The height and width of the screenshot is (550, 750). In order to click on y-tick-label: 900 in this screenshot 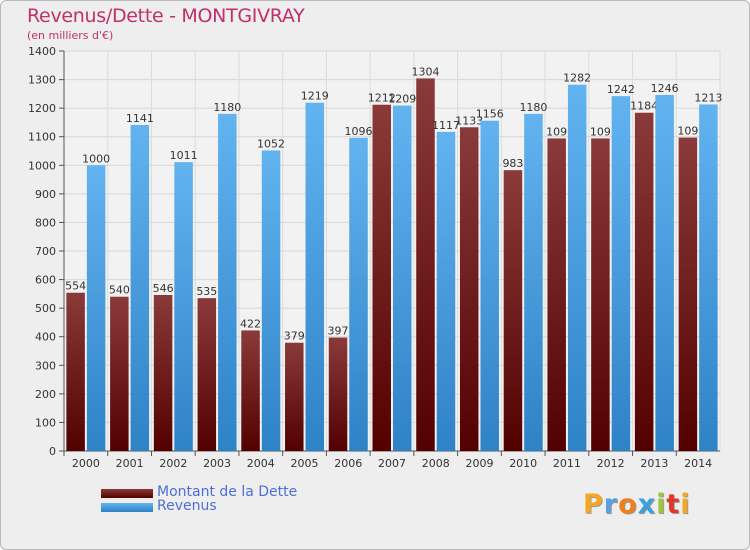, I will do `click(45, 194)`.